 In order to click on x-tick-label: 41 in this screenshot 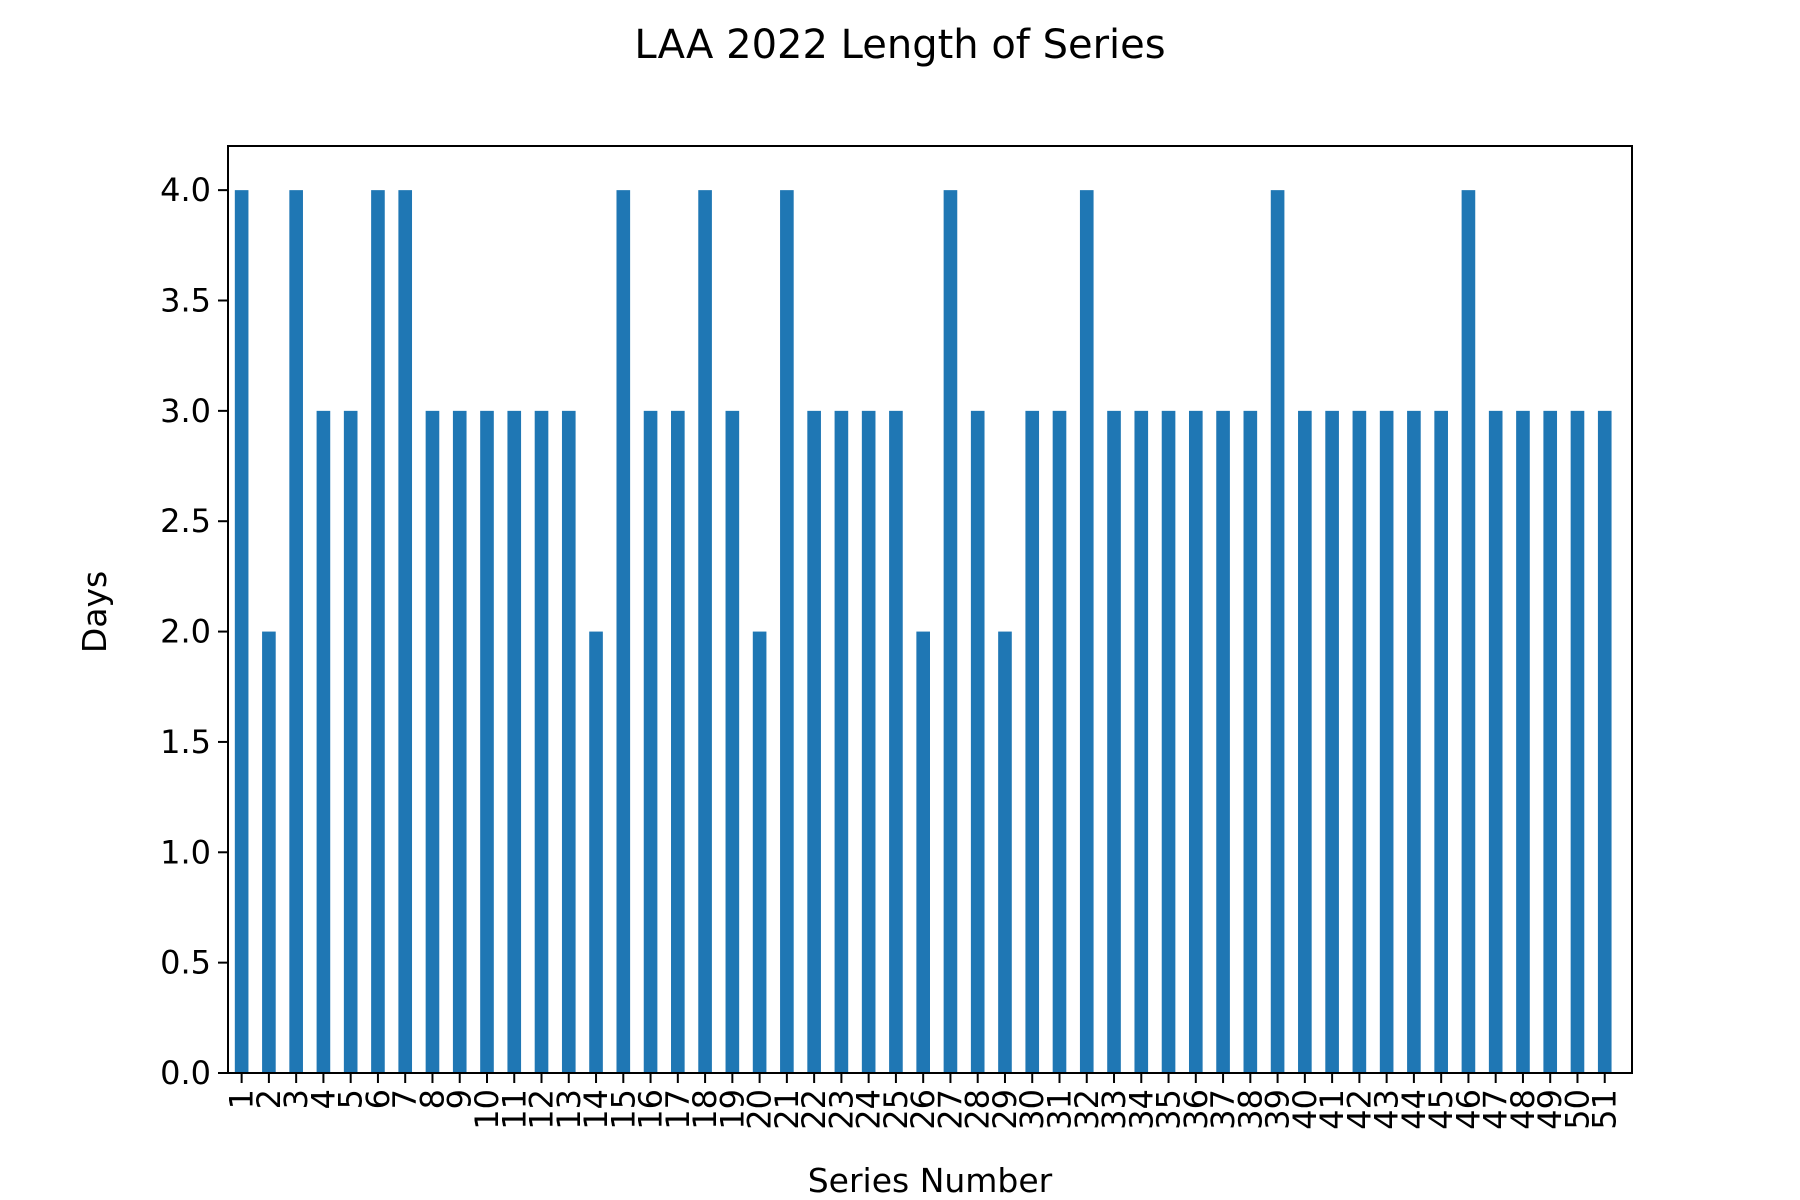, I will do `click(1332, 1109)`.